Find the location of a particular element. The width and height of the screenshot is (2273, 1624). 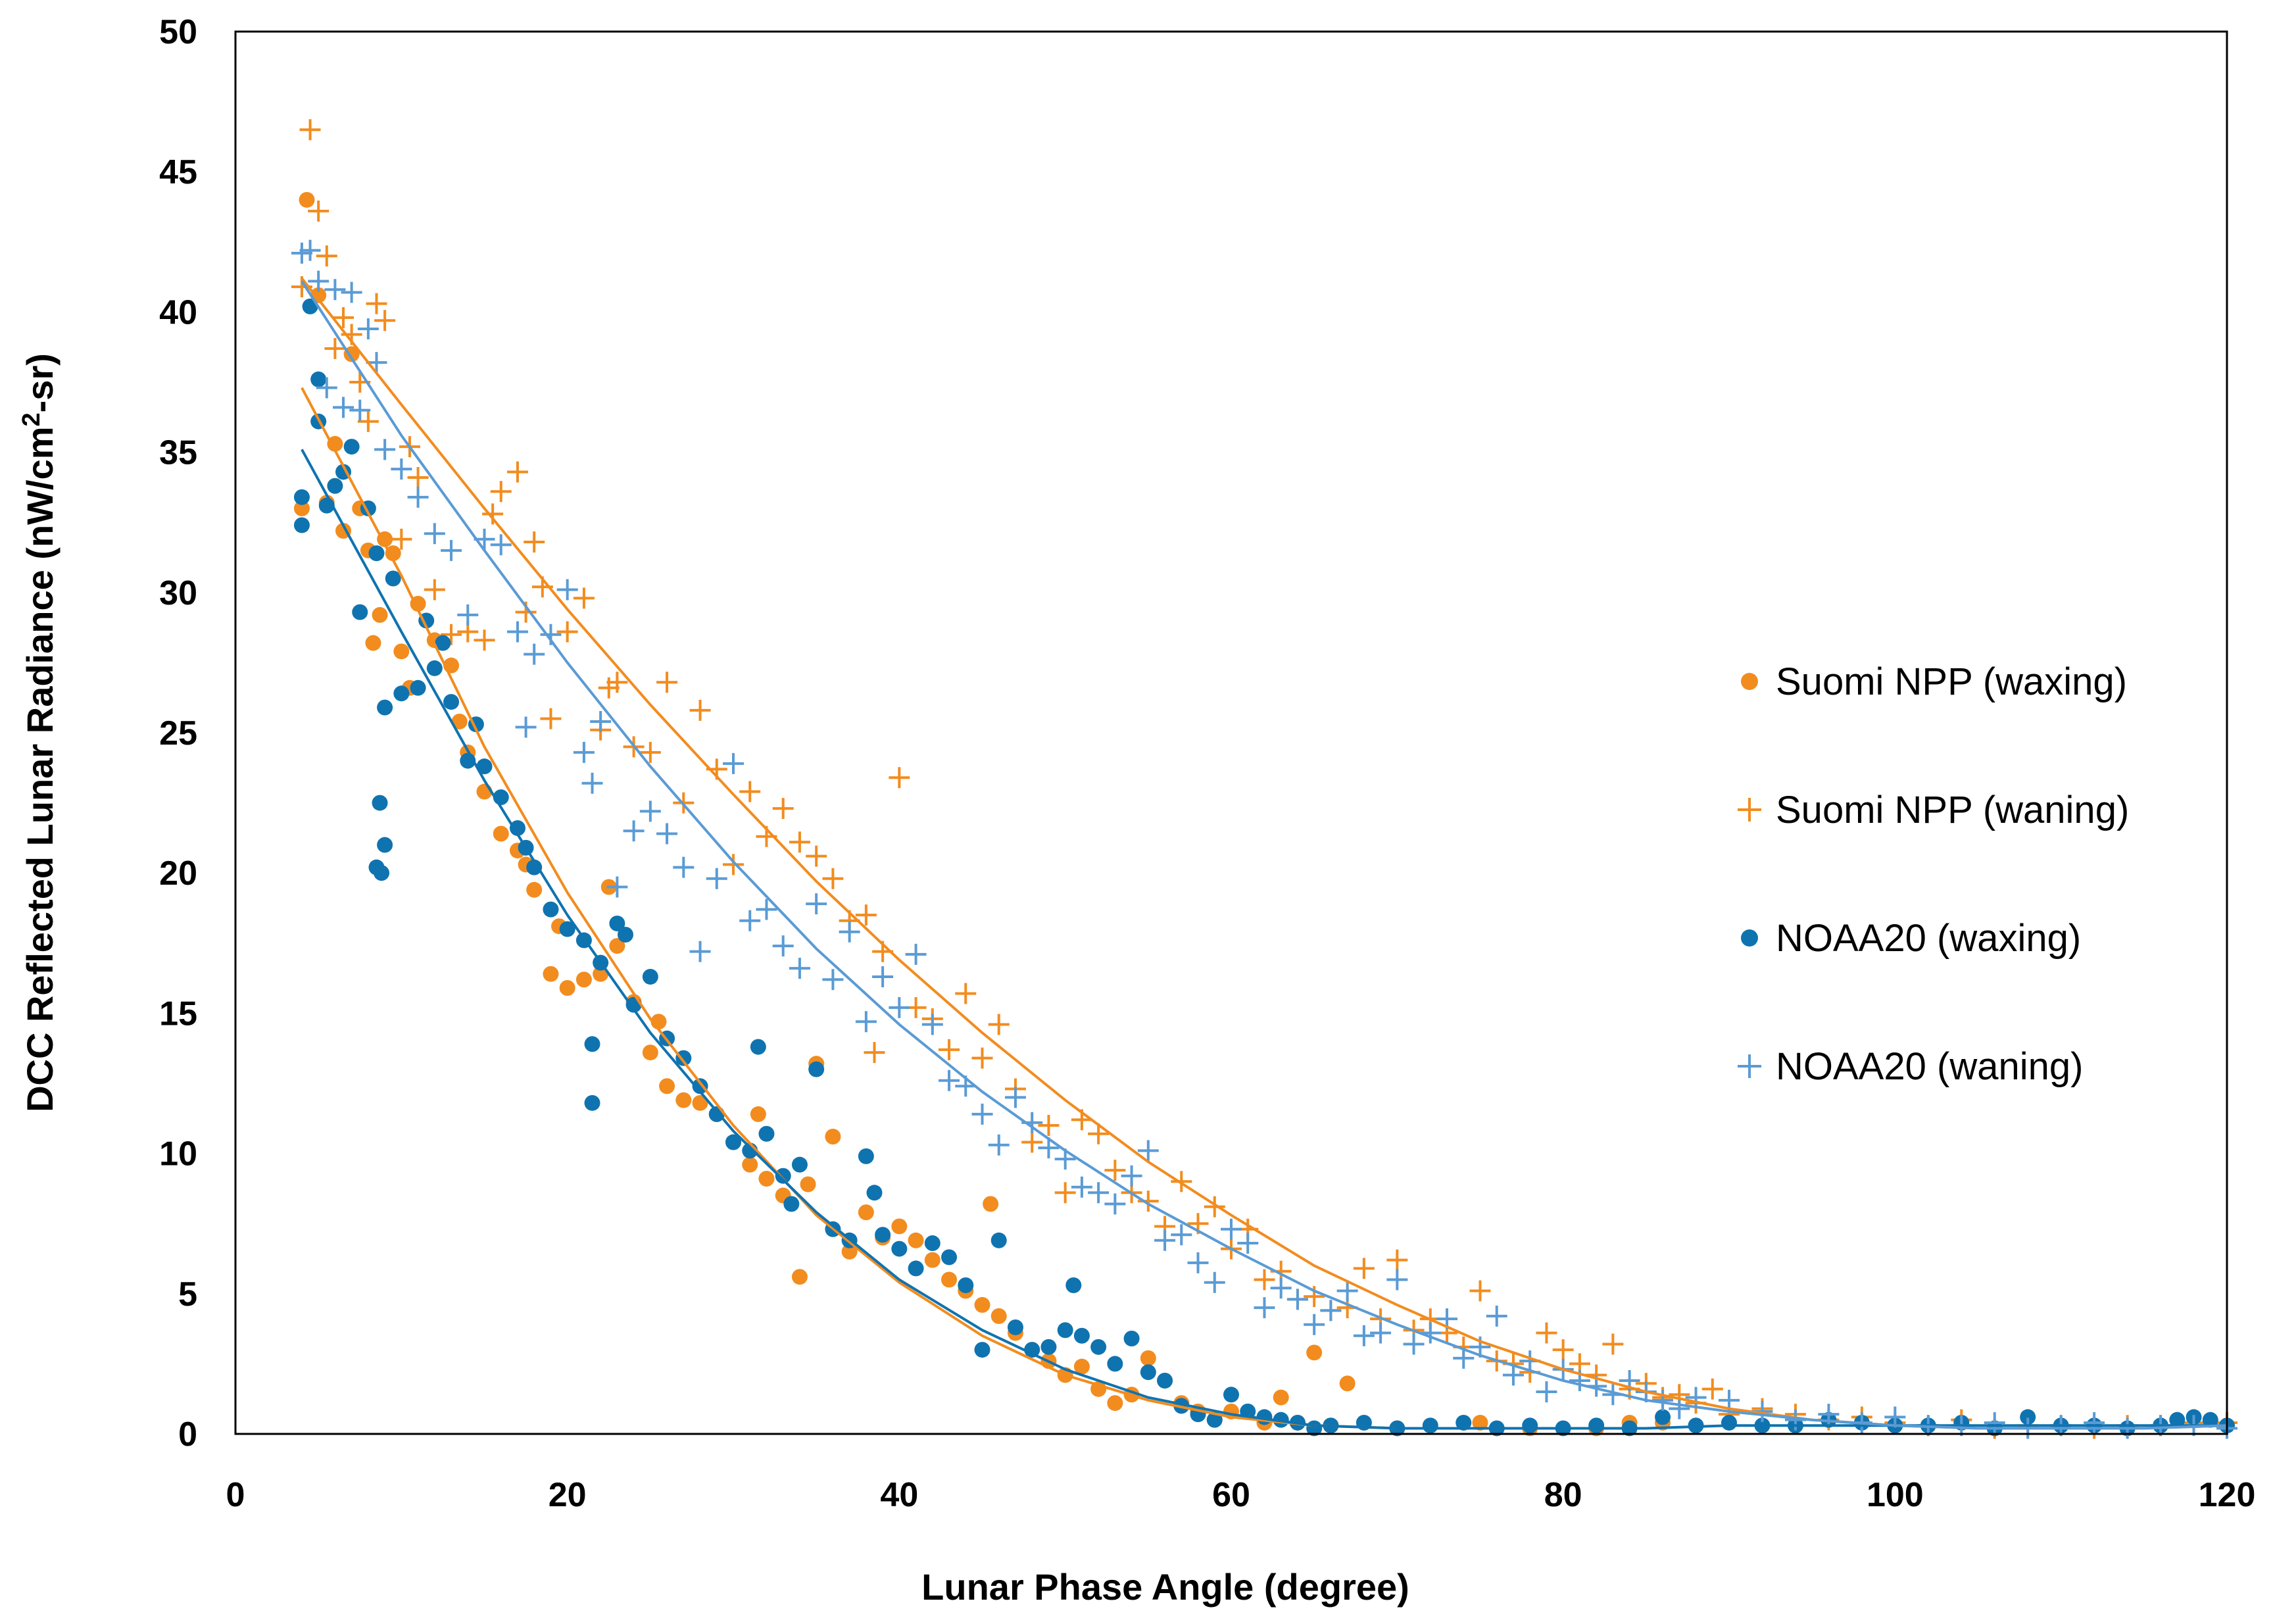

y-tick-label: 30 is located at coordinates (178, 593).